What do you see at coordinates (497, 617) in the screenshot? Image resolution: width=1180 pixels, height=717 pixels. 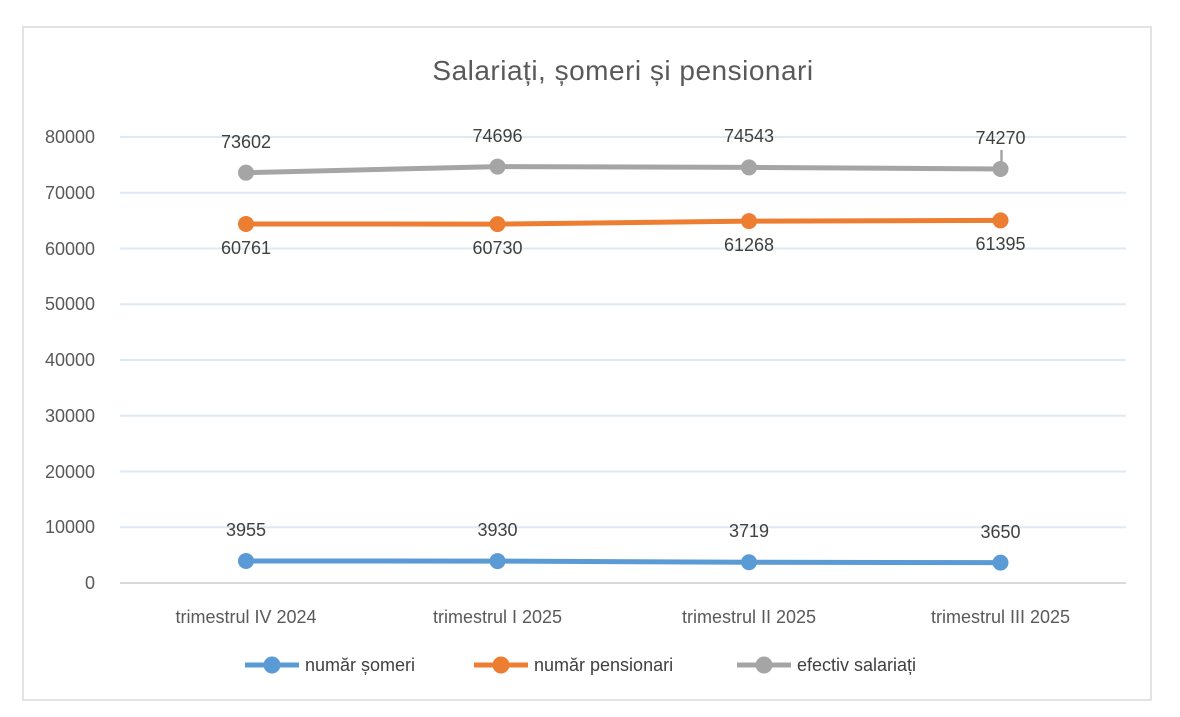 I see `x-axis-category-label: trimestrul I 2025` at bounding box center [497, 617].